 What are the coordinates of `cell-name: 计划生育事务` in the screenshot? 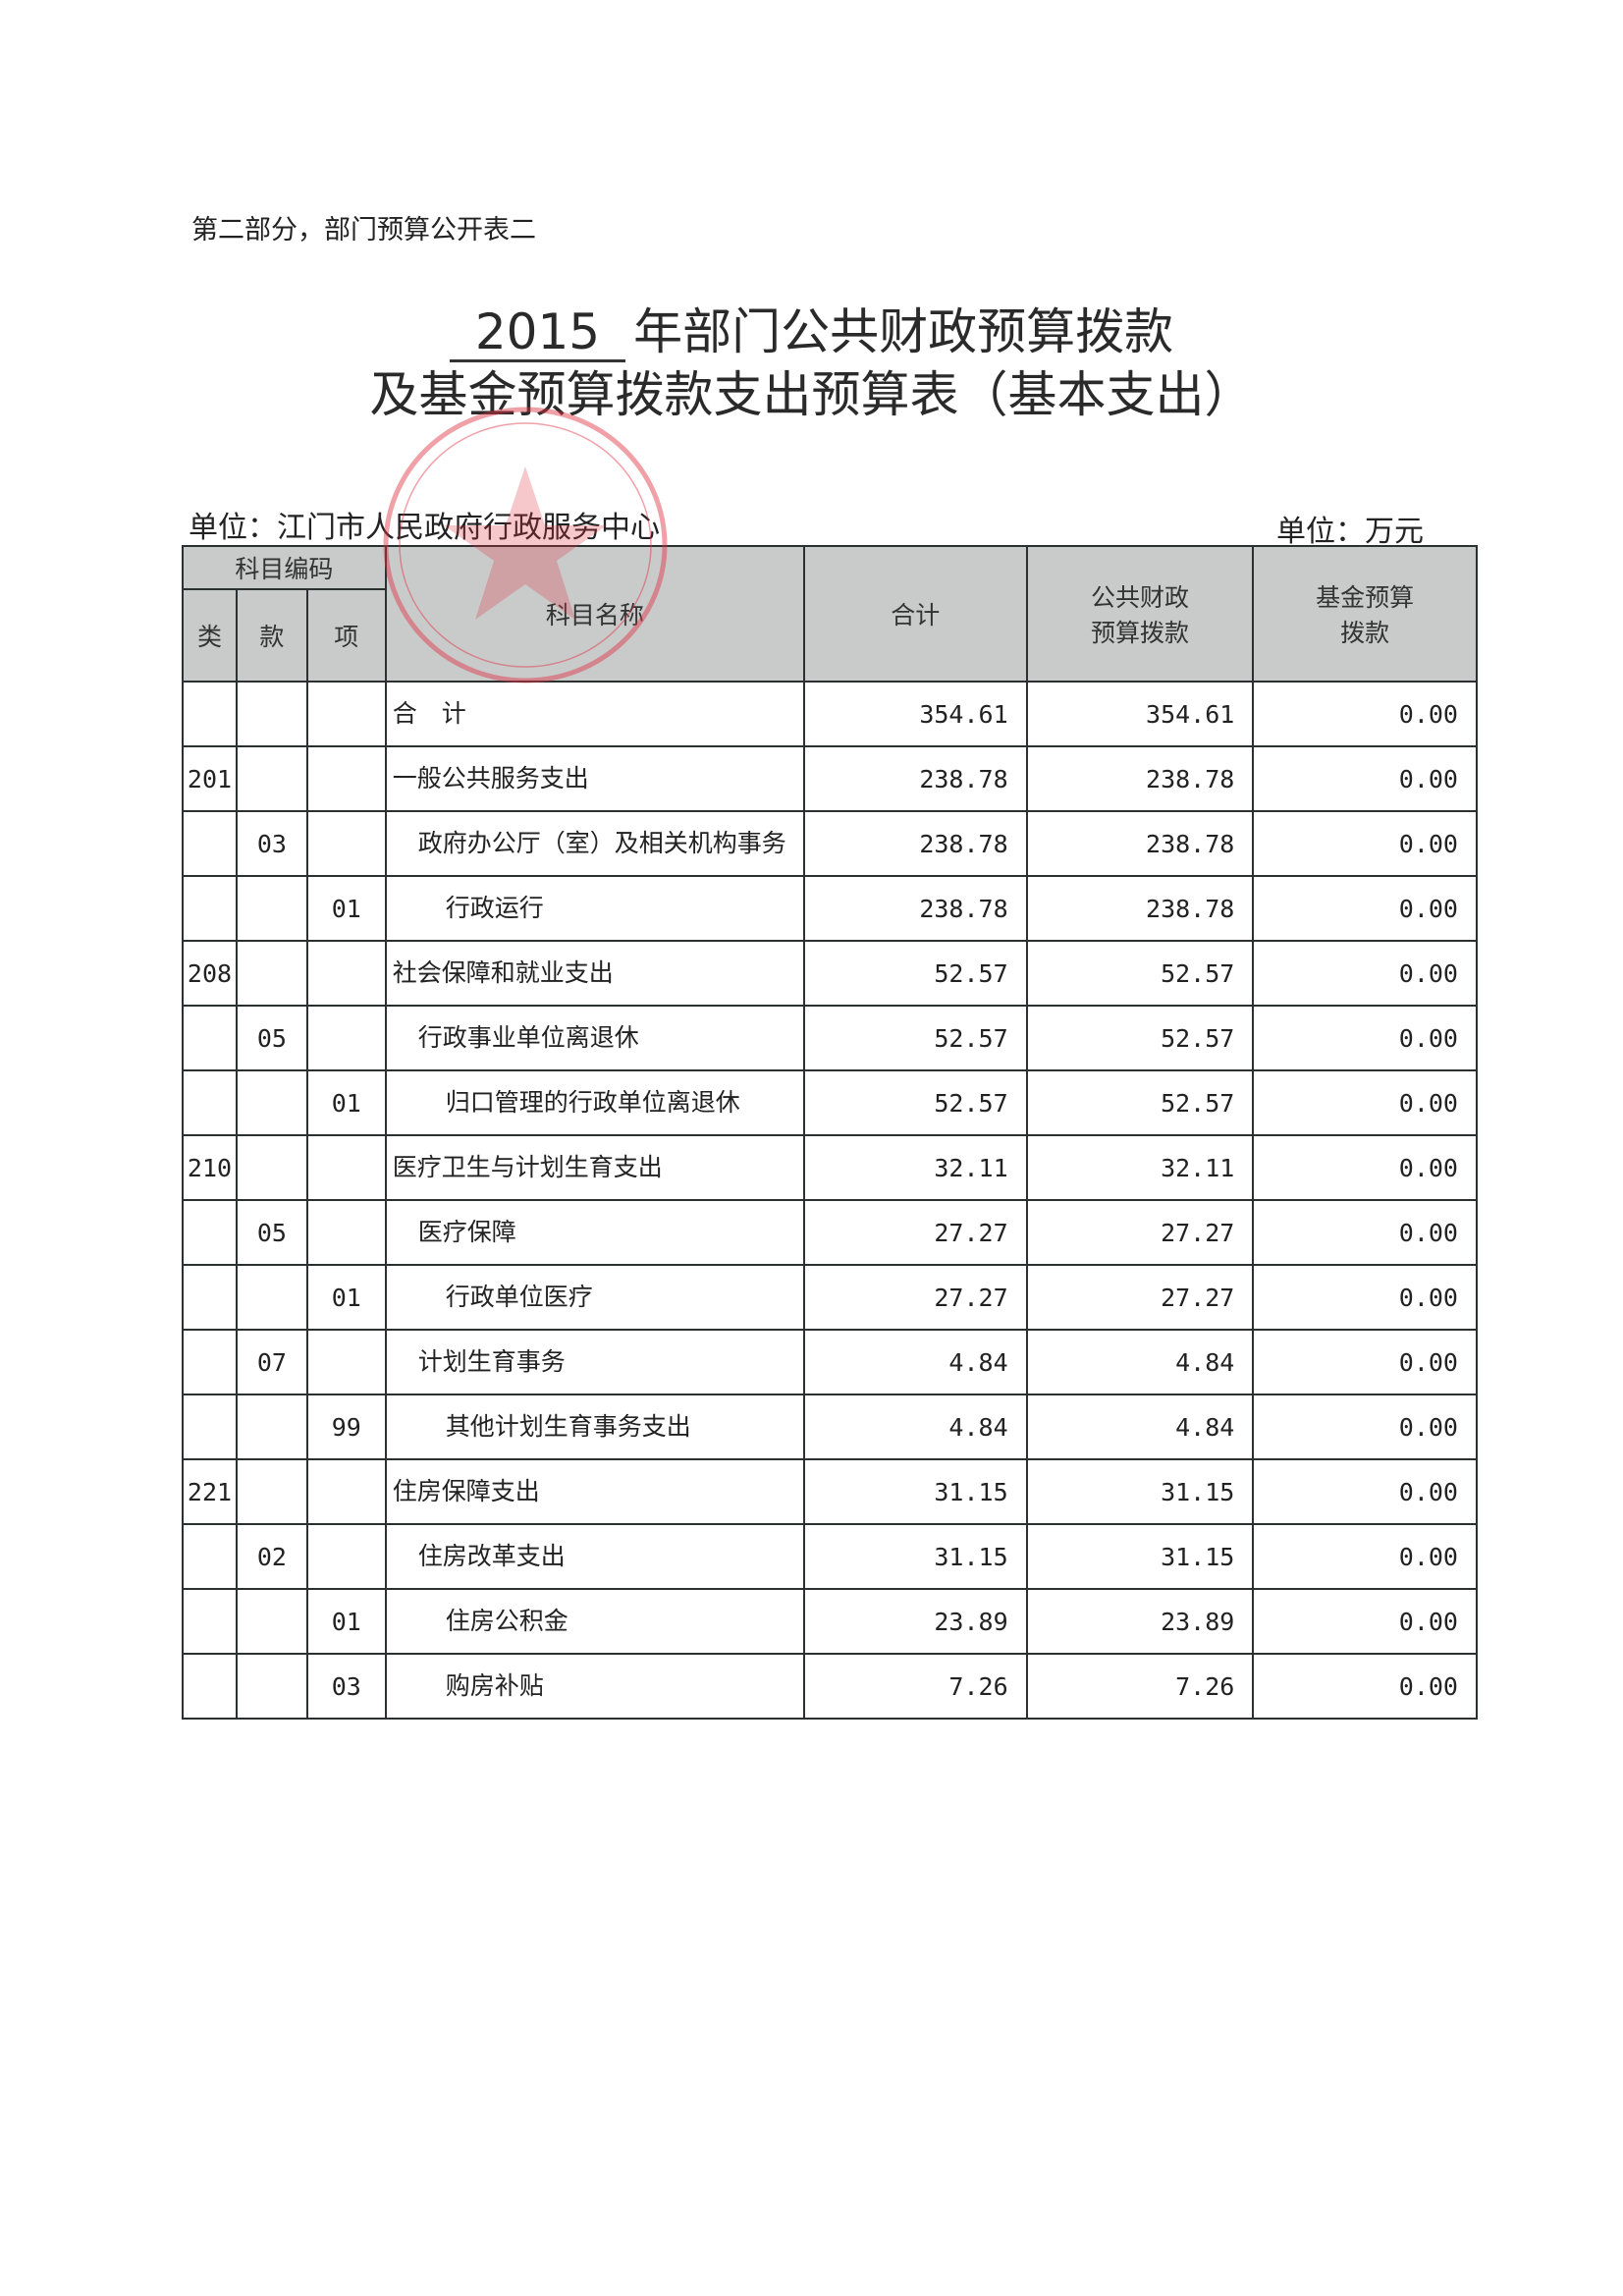 It's located at (594, 1362).